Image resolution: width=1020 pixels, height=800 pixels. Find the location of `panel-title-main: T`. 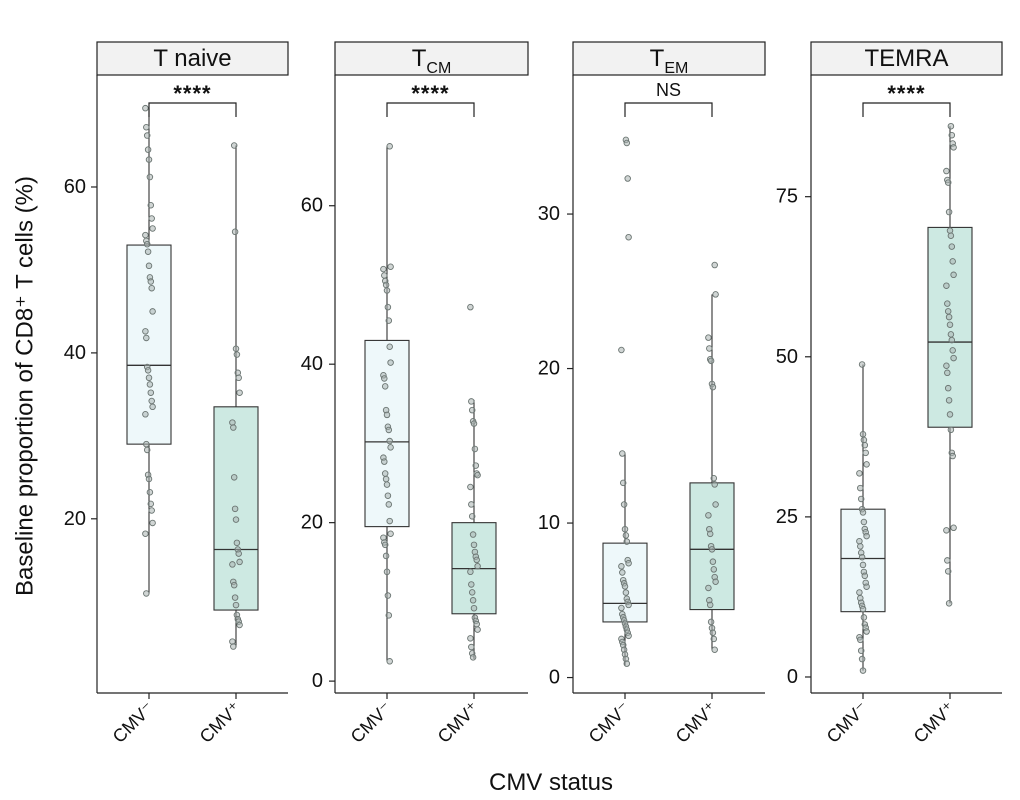

panel-title-main: T is located at coordinates (657, 58).